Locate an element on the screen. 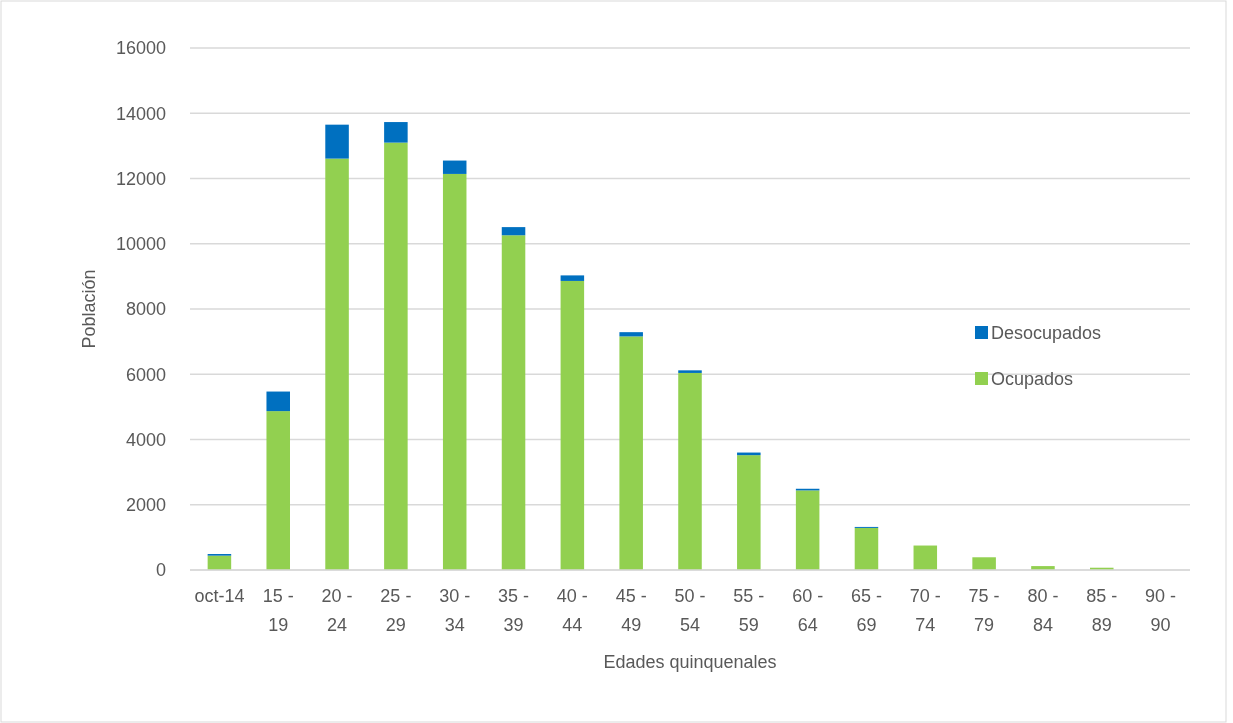 The height and width of the screenshot is (723, 1233). y-tick-label: 0 is located at coordinates (160, 570).